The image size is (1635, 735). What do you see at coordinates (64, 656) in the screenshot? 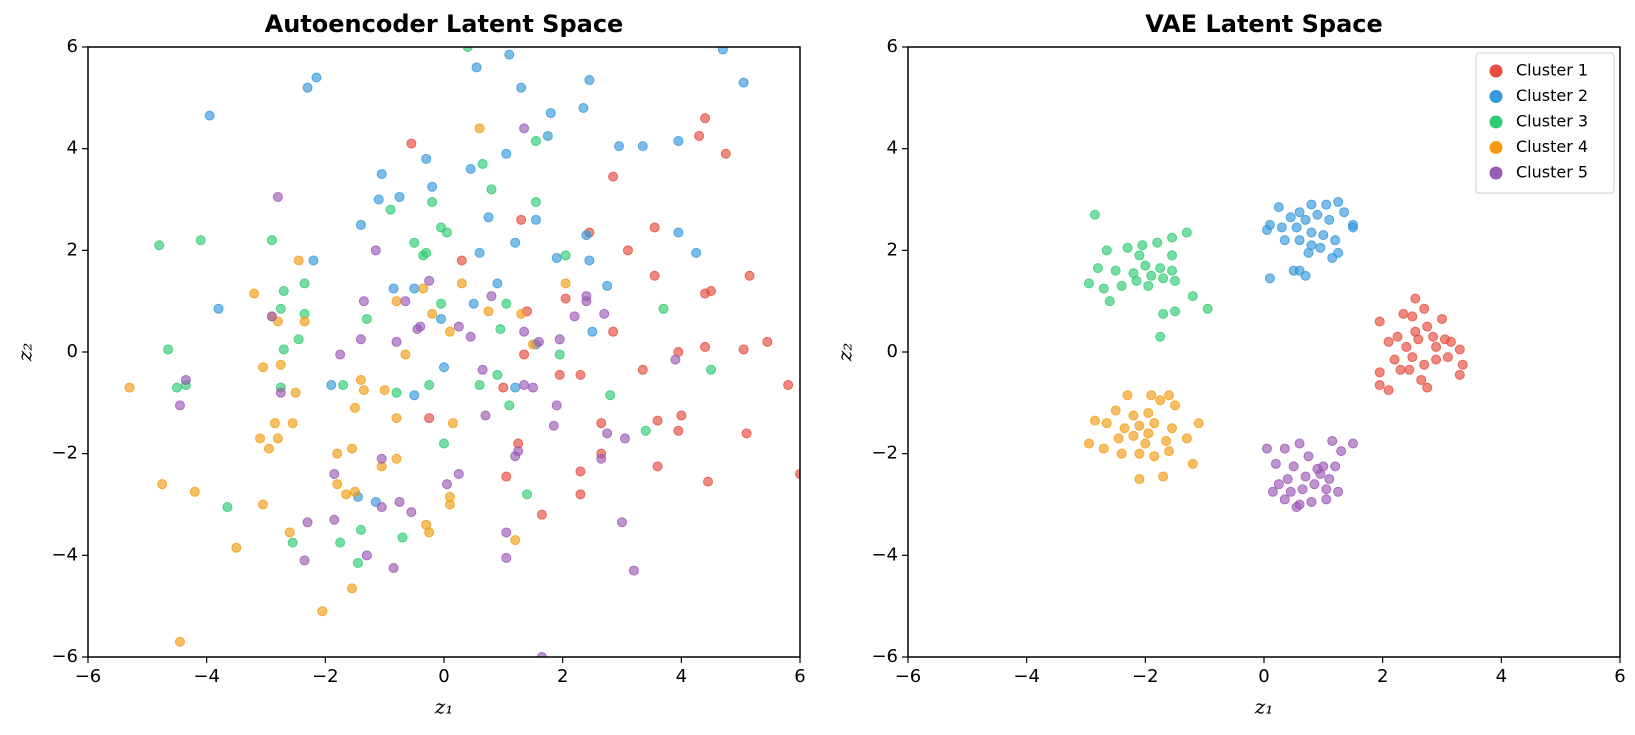
I see `y-tick-label: −6` at bounding box center [64, 656].